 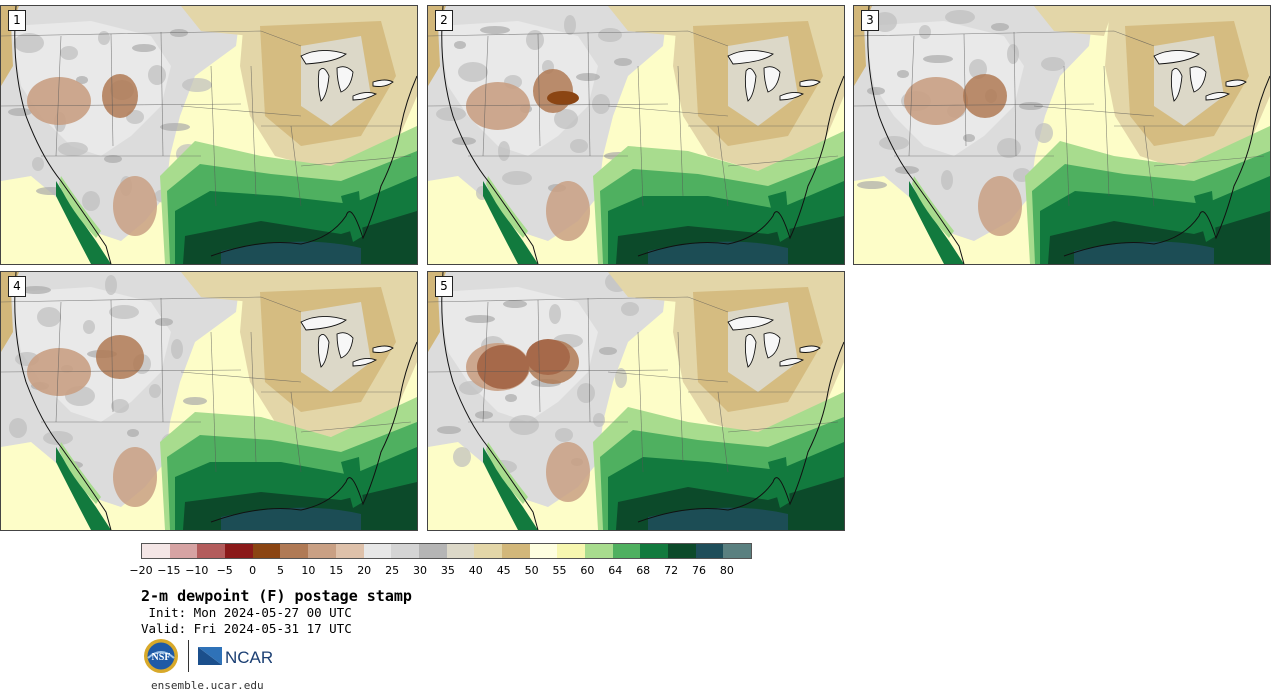 What do you see at coordinates (169, 570) in the screenshot?
I see `colorbar-tick-label: −15` at bounding box center [169, 570].